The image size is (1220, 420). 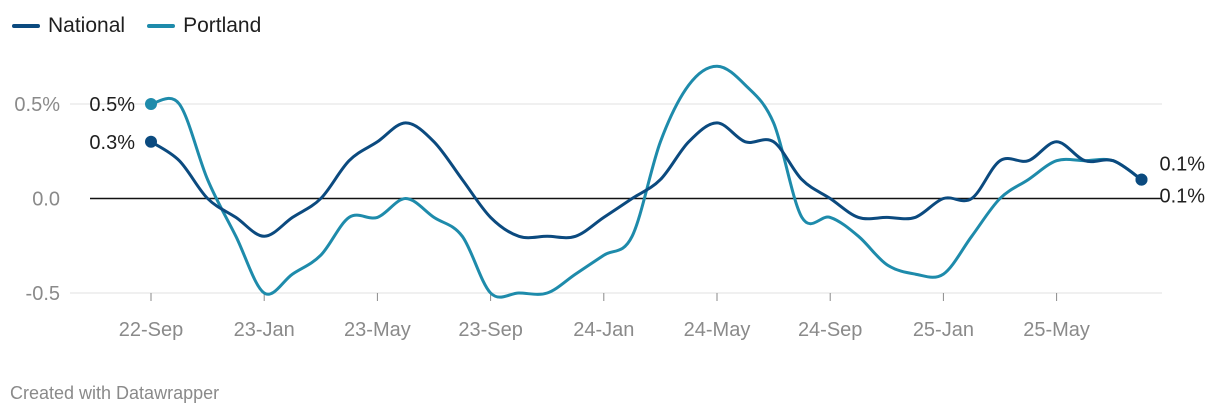 What do you see at coordinates (1183, 197) in the screenshot?
I see `end-label-portland: 0.1%` at bounding box center [1183, 197].